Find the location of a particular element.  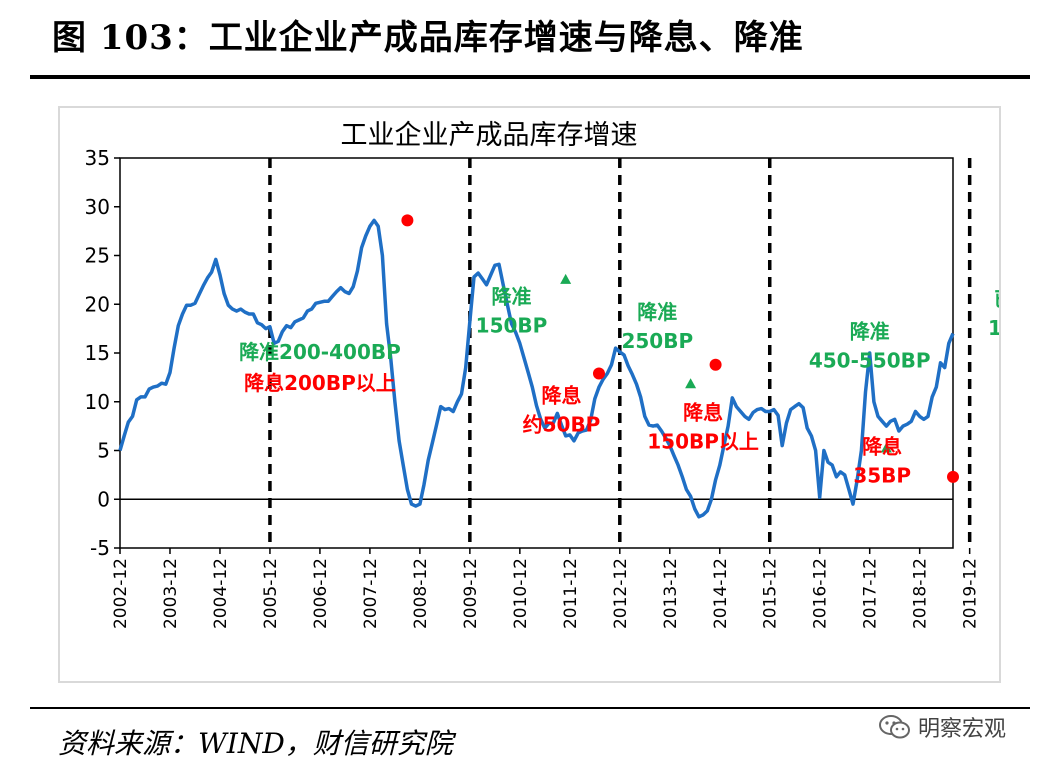

y-axis: -5 0 5 10 15 20 25 30 35 is located at coordinates (102, 353).